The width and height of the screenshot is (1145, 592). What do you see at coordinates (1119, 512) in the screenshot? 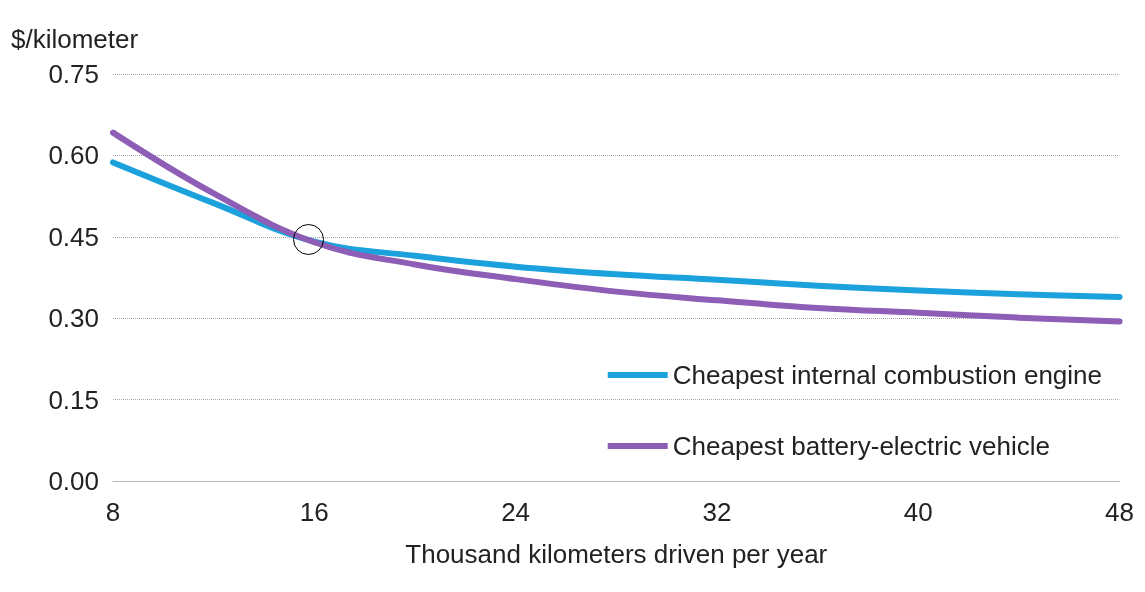
I see `x-tick-label: 48` at bounding box center [1119, 512].